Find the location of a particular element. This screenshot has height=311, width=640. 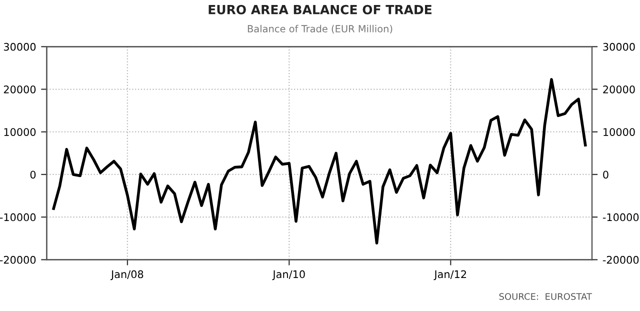

y2-tick-label: -10000 is located at coordinates (620, 217).